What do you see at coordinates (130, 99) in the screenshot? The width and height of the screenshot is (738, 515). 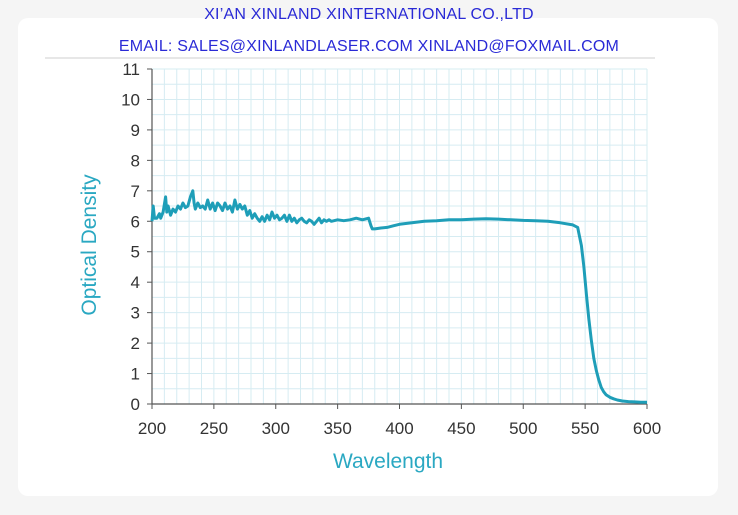 I see `y-tick-label: 10` at bounding box center [130, 99].